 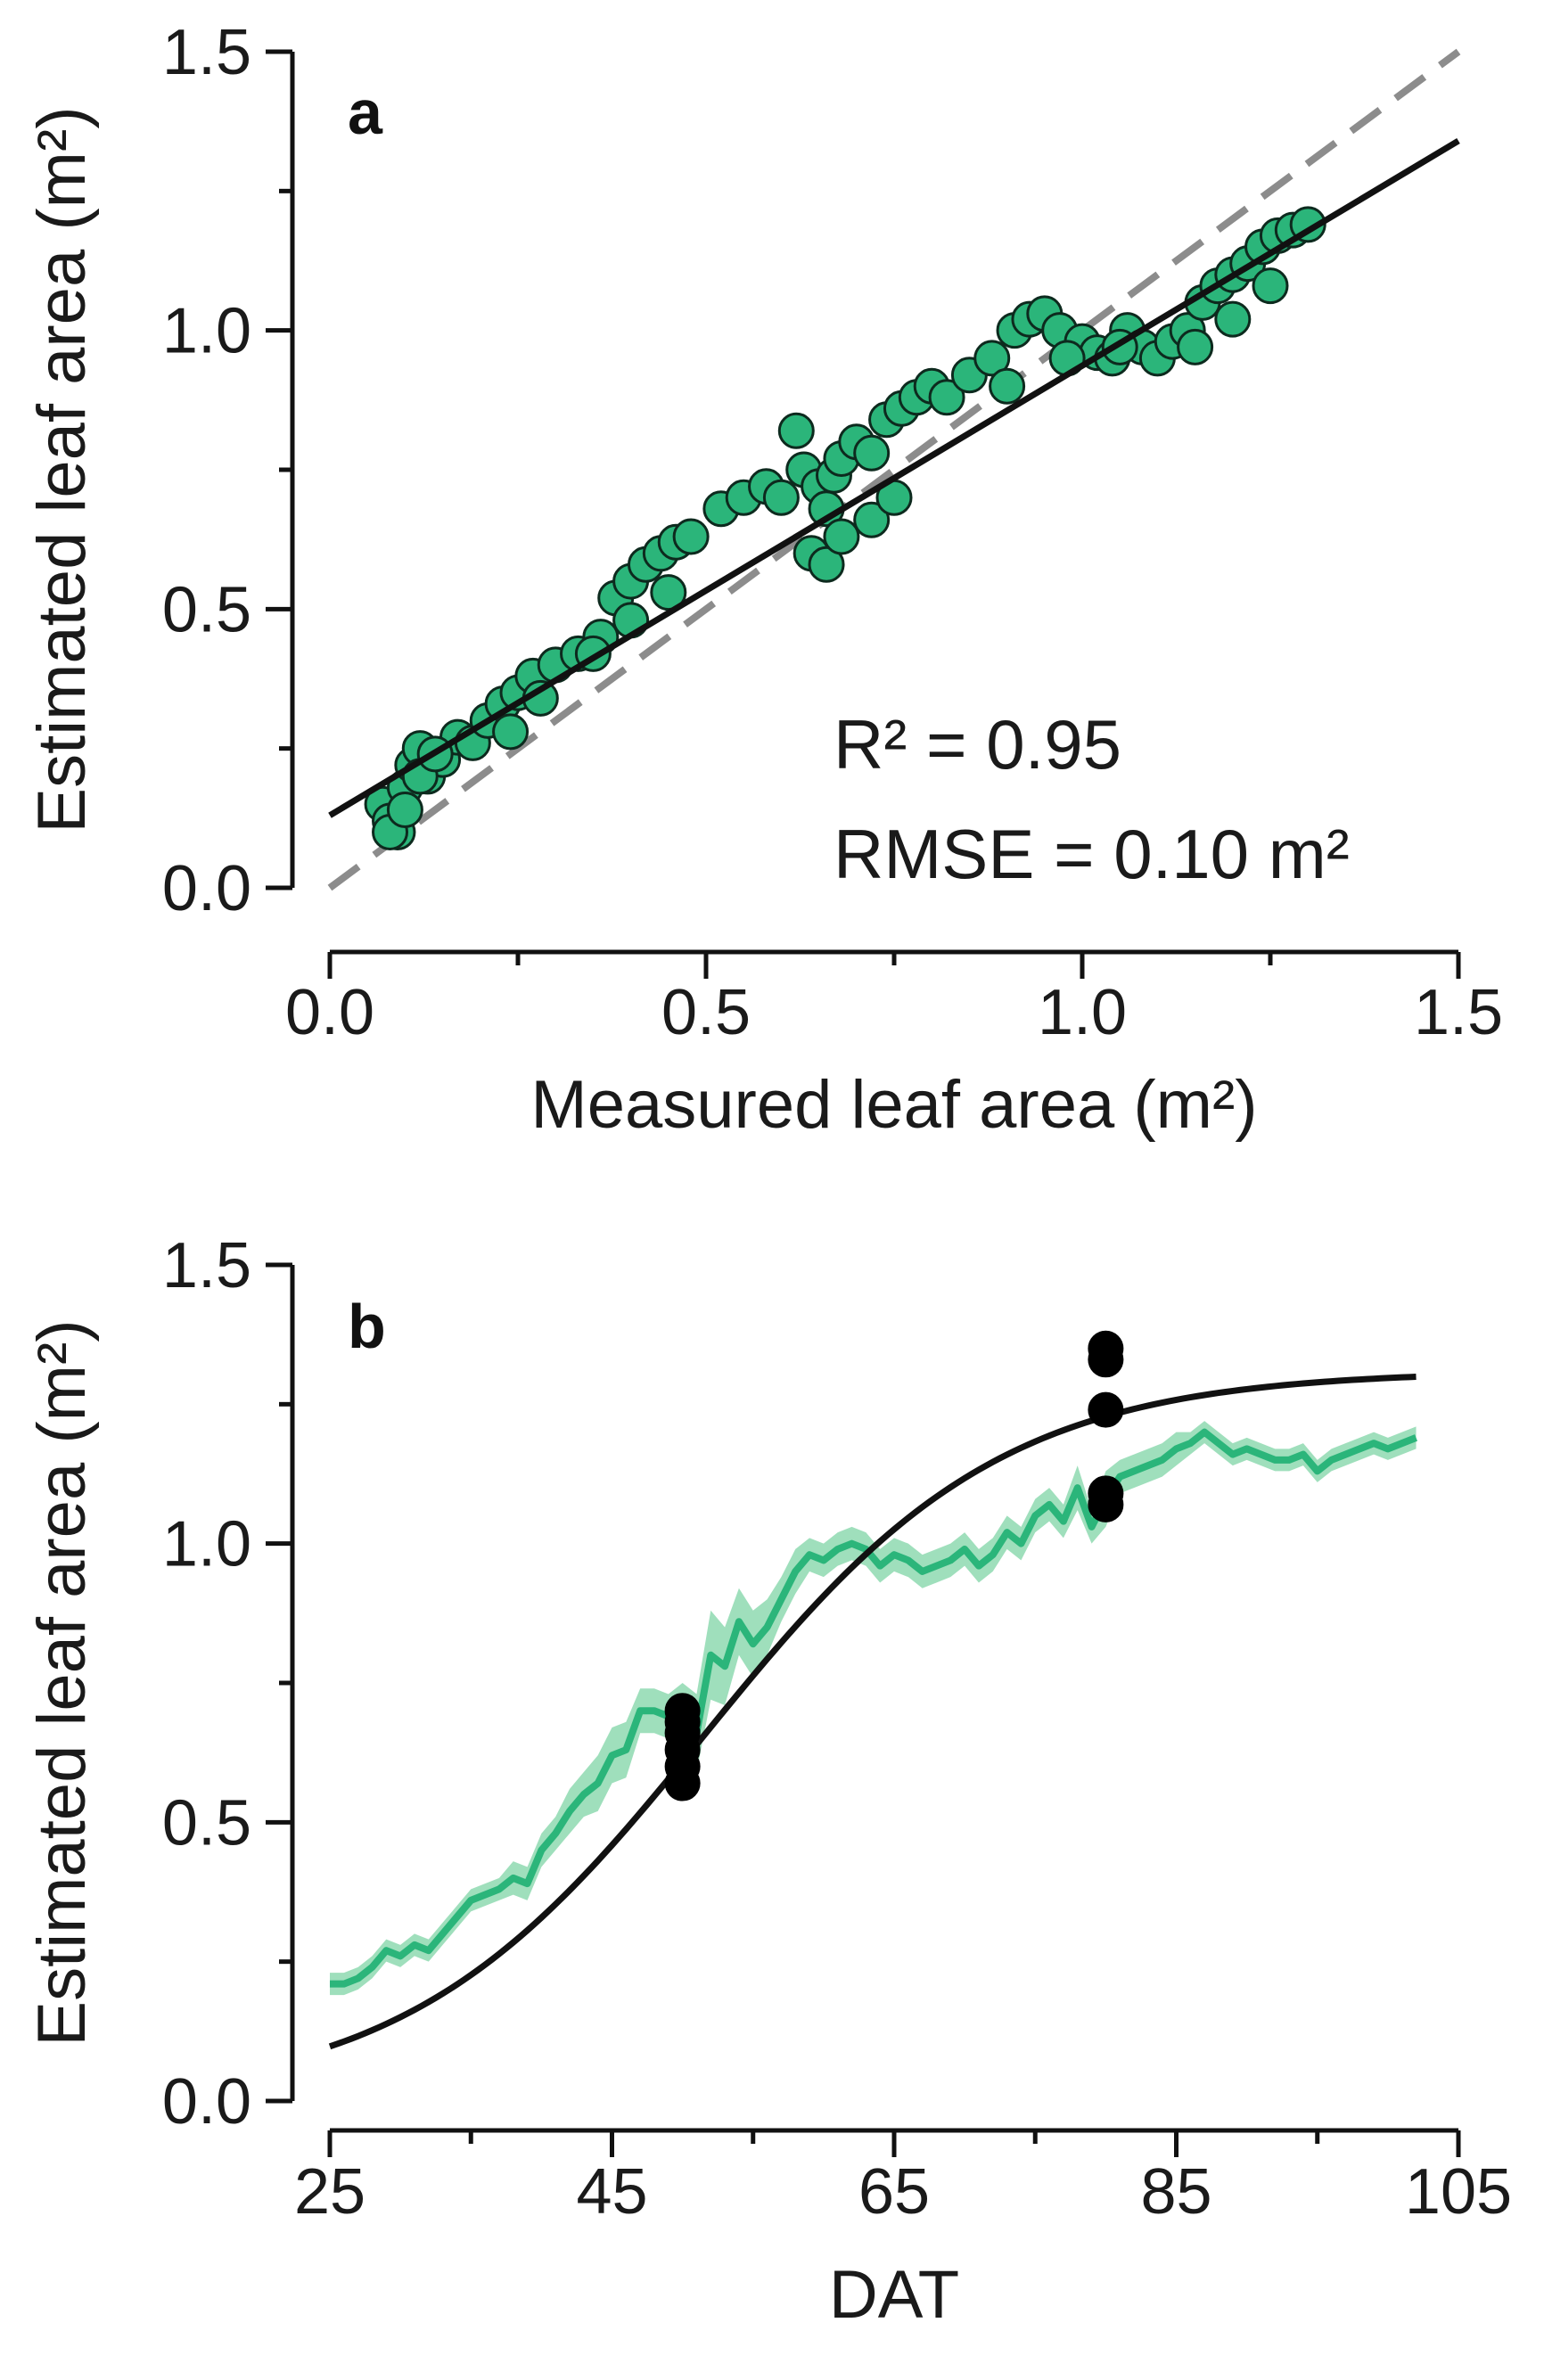 I want to click on b-x-tick-label: 45, so click(x=611, y=2192).